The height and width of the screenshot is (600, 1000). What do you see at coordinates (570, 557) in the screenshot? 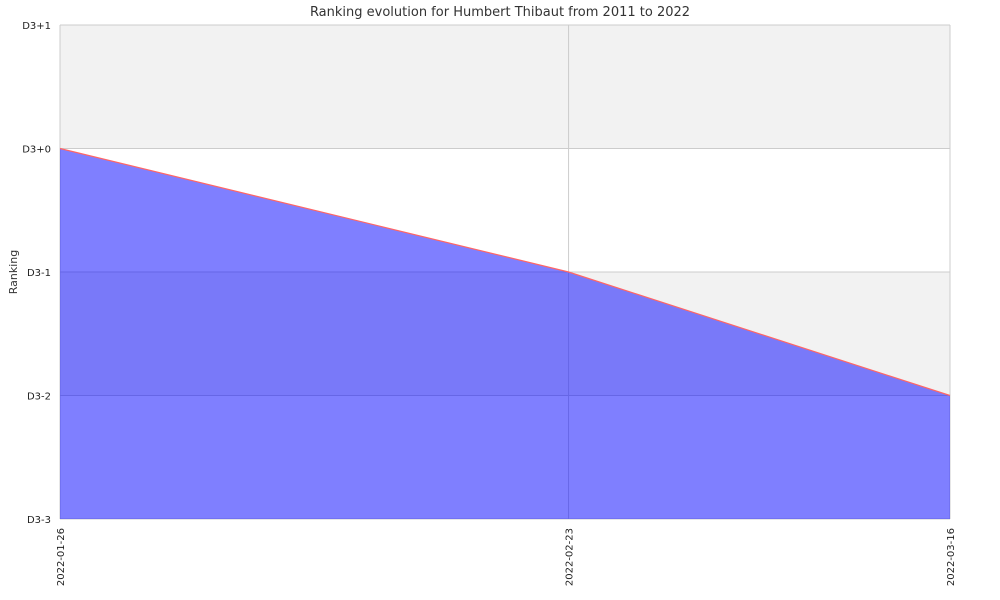
I see `x-tick-label: 2022-02-23` at bounding box center [570, 557].